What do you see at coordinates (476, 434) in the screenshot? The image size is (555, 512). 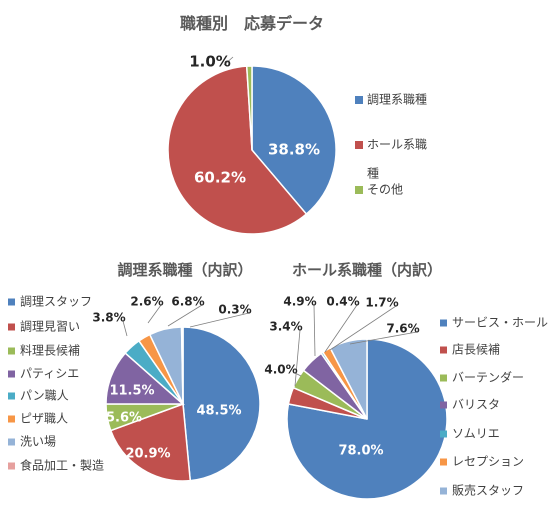 I see `legend-label-2-4: ソムリエ` at bounding box center [476, 434].